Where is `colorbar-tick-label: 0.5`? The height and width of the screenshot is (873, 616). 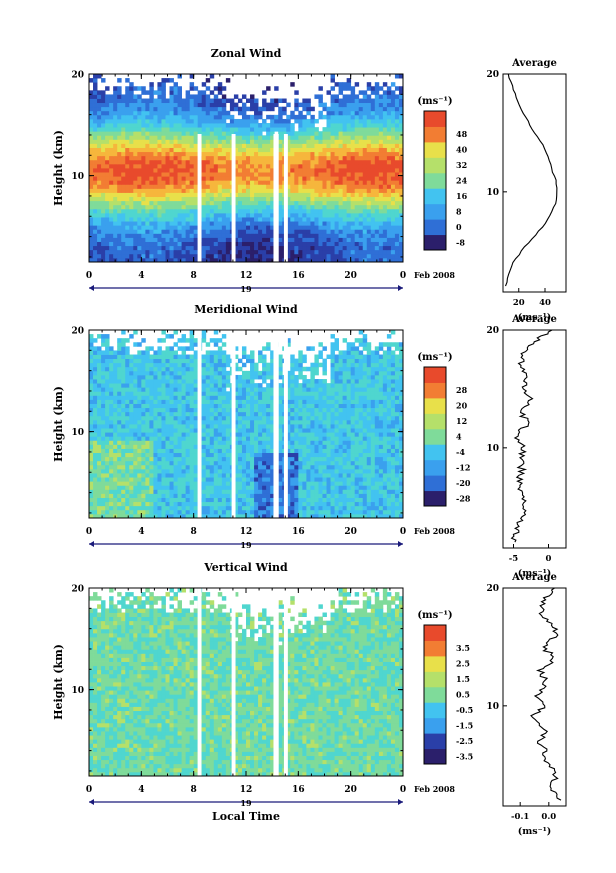 colorbar-tick-label: 0.5 is located at coordinates (463, 695).